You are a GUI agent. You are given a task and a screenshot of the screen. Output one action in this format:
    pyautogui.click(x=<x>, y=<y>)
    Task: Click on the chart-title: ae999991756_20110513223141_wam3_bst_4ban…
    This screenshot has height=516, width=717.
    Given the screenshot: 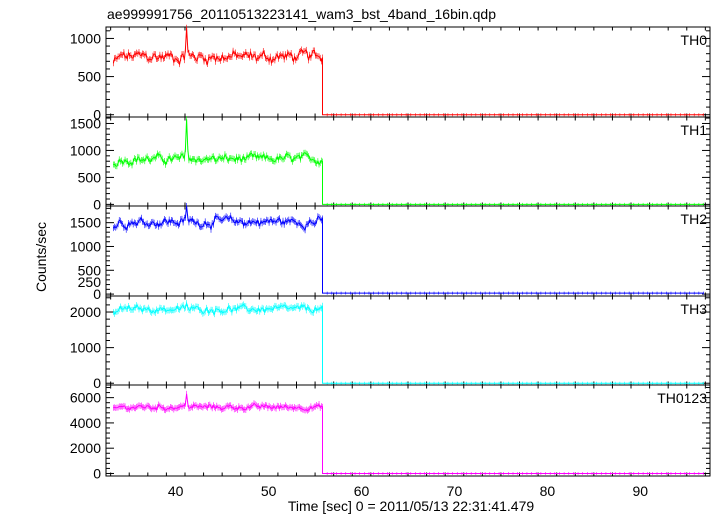 What is the action you would take?
    pyautogui.click(x=301, y=14)
    